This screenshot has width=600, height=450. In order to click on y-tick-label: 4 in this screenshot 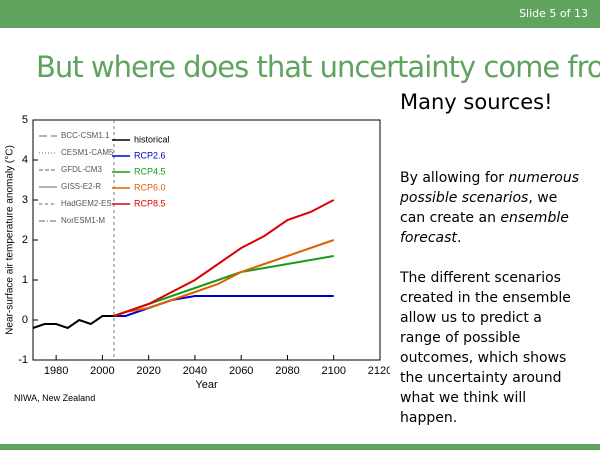, I will do `click(25, 160)`.